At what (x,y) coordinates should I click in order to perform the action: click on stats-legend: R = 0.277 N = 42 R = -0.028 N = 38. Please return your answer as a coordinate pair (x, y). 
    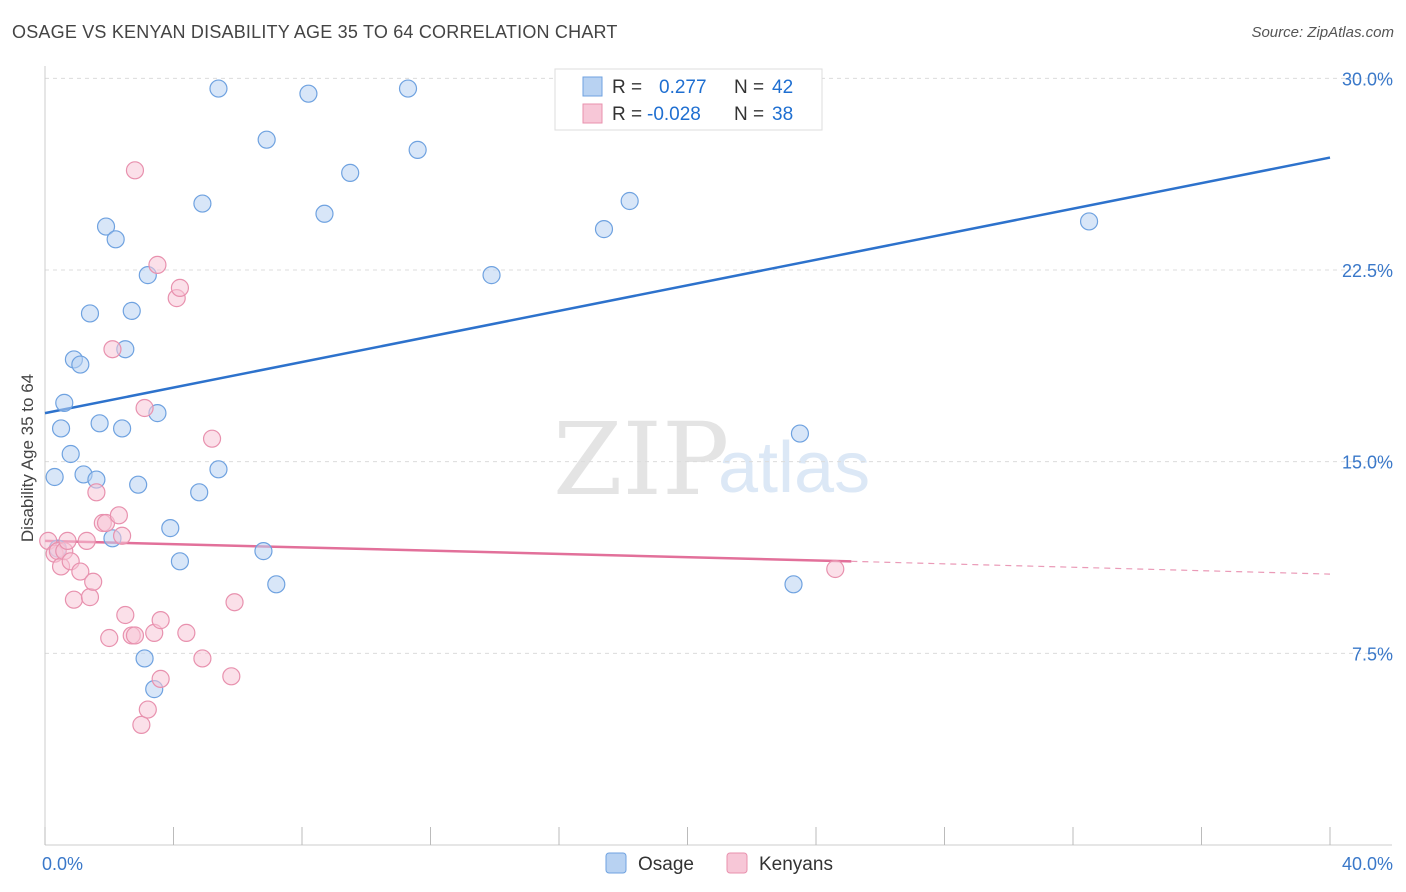
    Looking at the image, I should click on (688, 99).